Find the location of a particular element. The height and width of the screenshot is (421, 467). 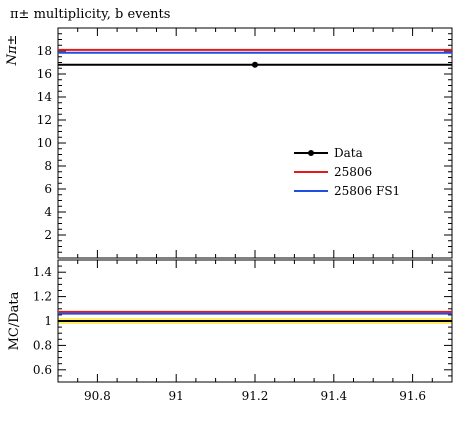

ratio-y-axis-label: MC/Data is located at coordinates (14, 320).